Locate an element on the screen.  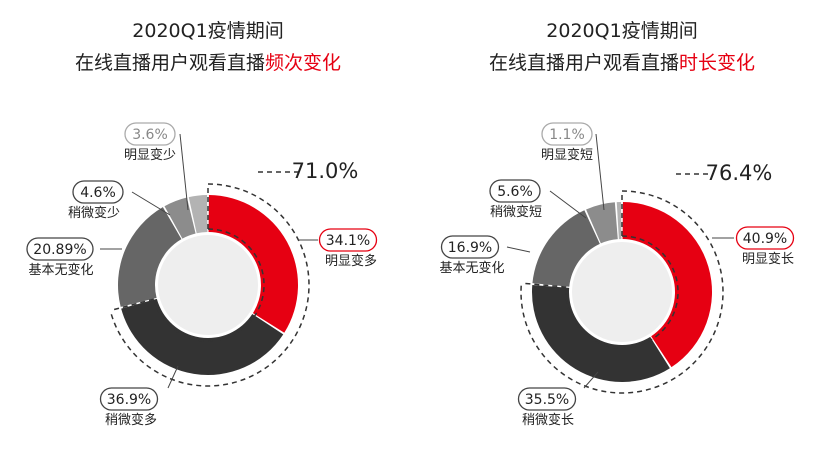
slice-value-label: 20.89% is located at coordinates (59, 250).